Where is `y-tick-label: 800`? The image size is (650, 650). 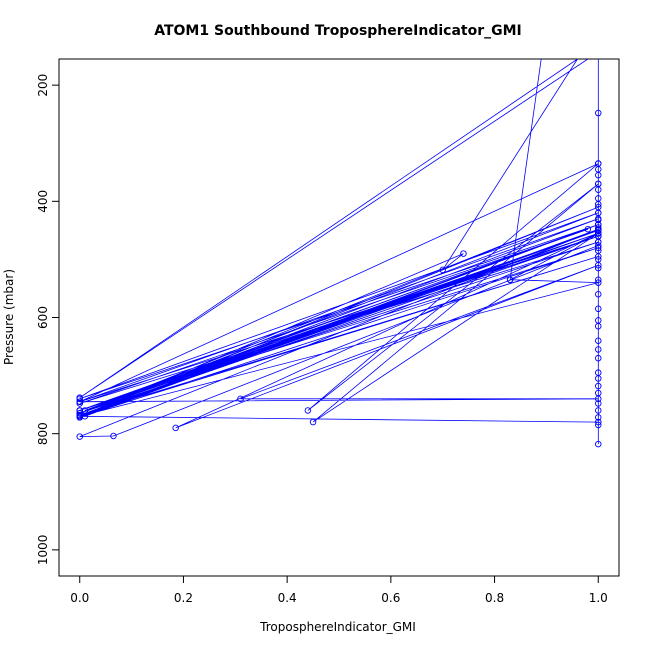
y-tick-label: 800 is located at coordinates (43, 433).